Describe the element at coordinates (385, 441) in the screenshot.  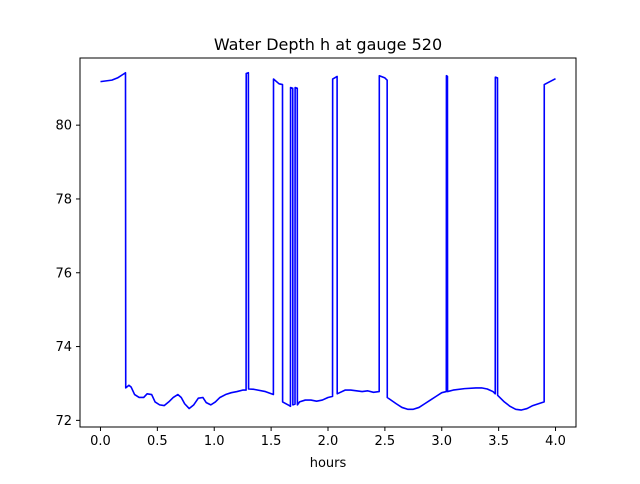
I see `x-tick-label: 2.5` at that location.